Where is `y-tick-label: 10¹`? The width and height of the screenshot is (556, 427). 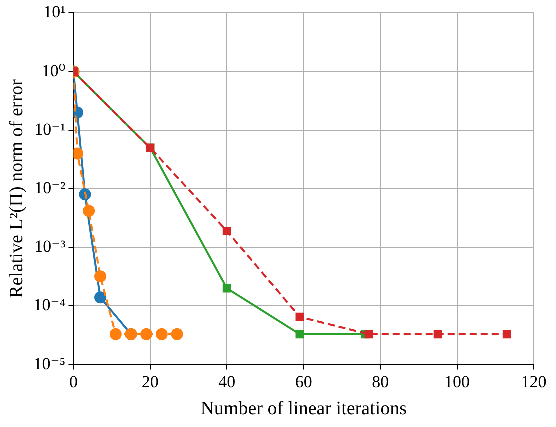 y-tick-label: 10¹ is located at coordinates (55, 12).